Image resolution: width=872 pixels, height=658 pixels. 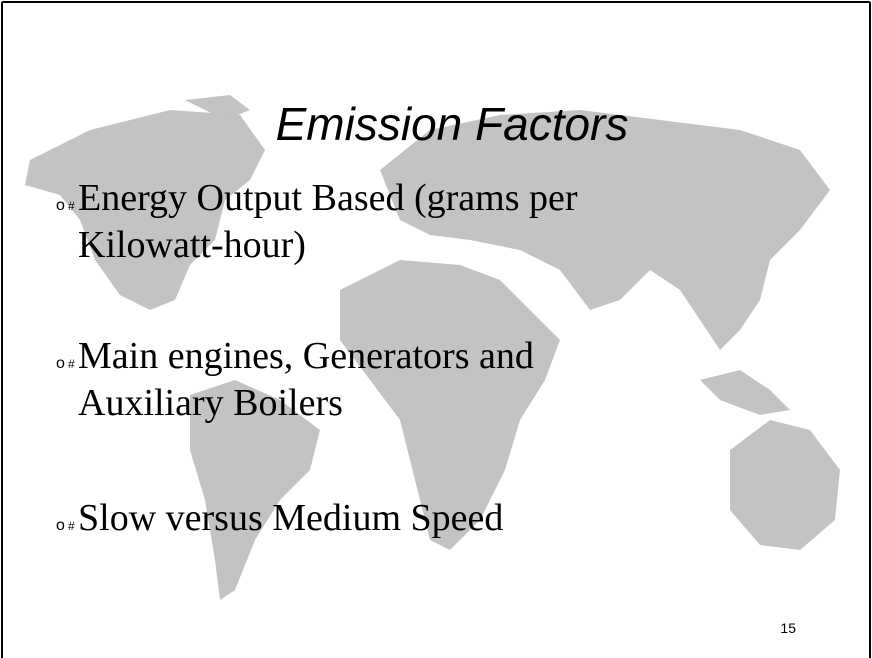 What do you see at coordinates (210, 403) in the screenshot?
I see `bullet-text: Auxiliary Boilers` at bounding box center [210, 403].